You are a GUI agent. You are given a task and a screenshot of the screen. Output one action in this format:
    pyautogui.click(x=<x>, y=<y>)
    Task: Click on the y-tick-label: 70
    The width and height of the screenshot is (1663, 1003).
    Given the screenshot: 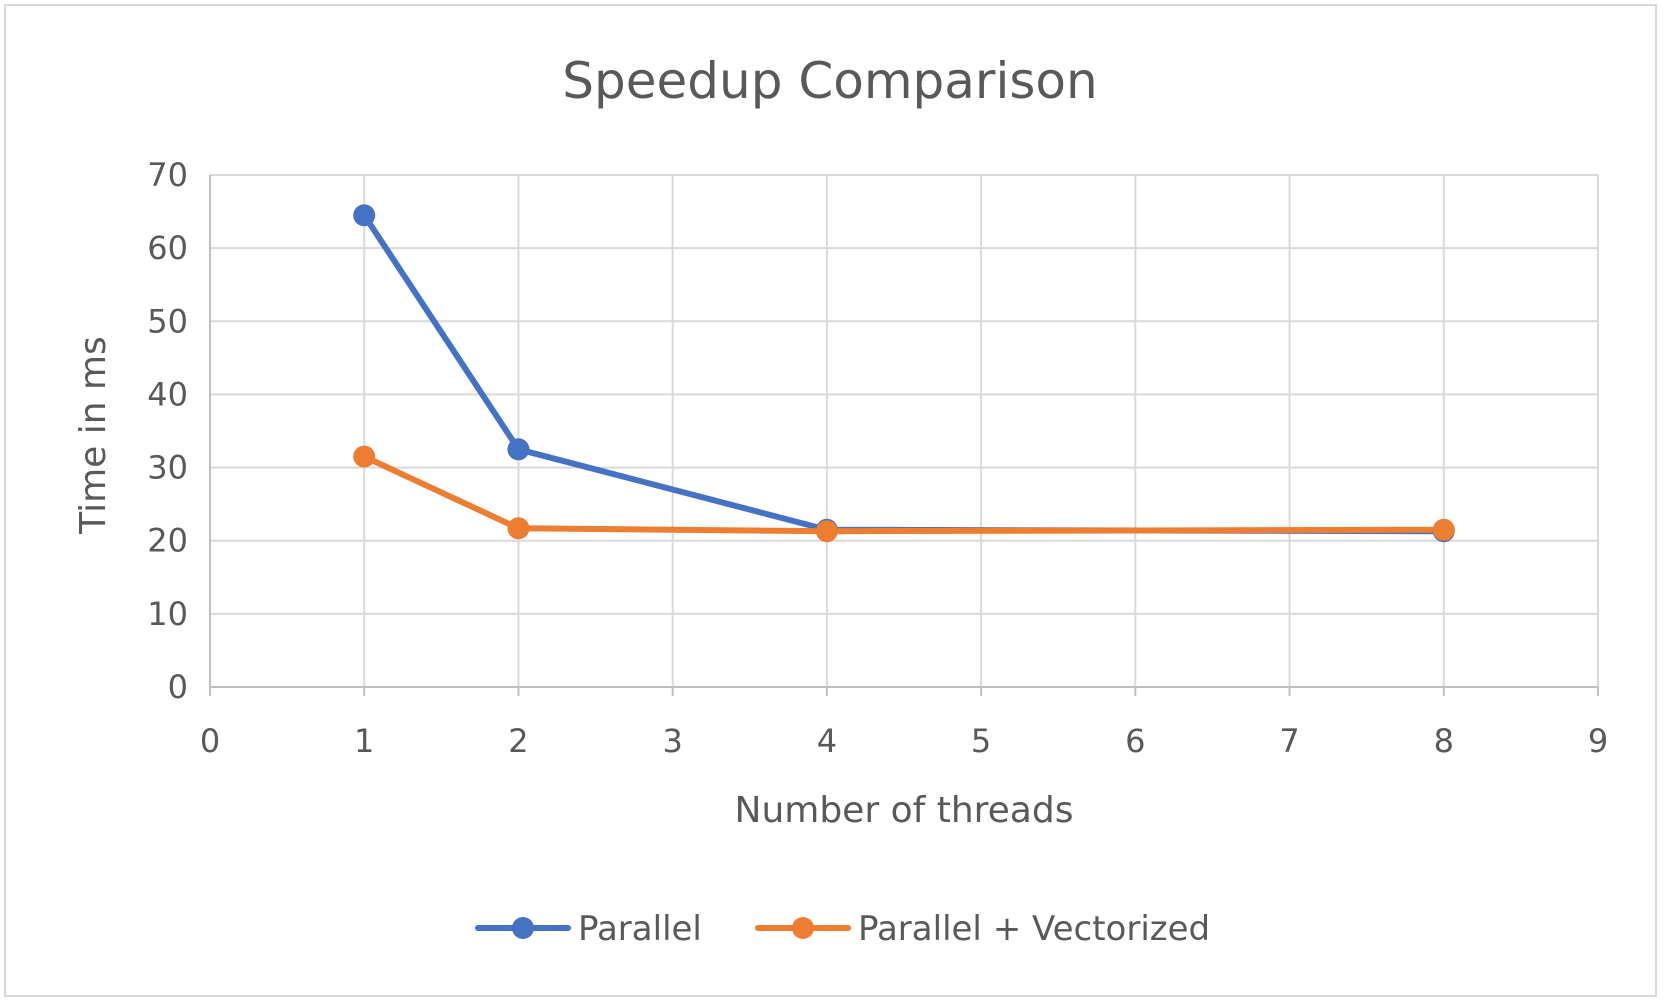 What is the action you would take?
    pyautogui.click(x=167, y=175)
    